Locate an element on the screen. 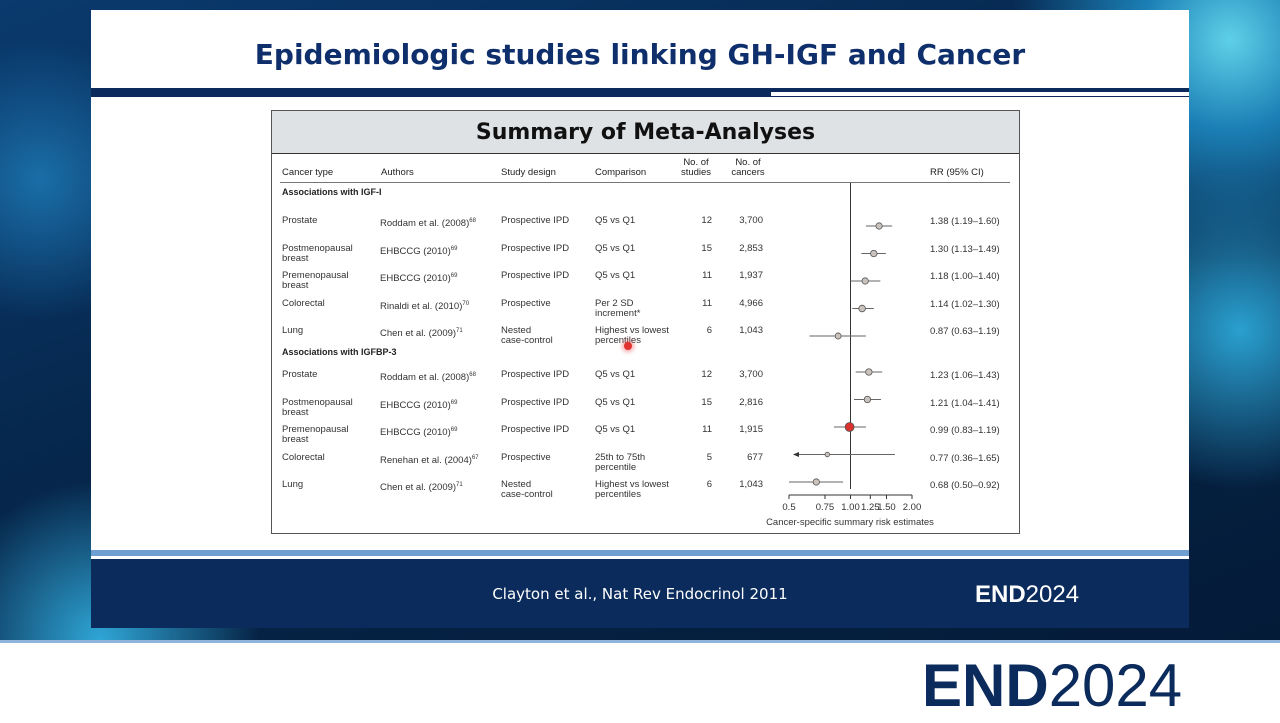 This screenshot has width=1280, height=723. footer-rule-gap is located at coordinates (640, 557).